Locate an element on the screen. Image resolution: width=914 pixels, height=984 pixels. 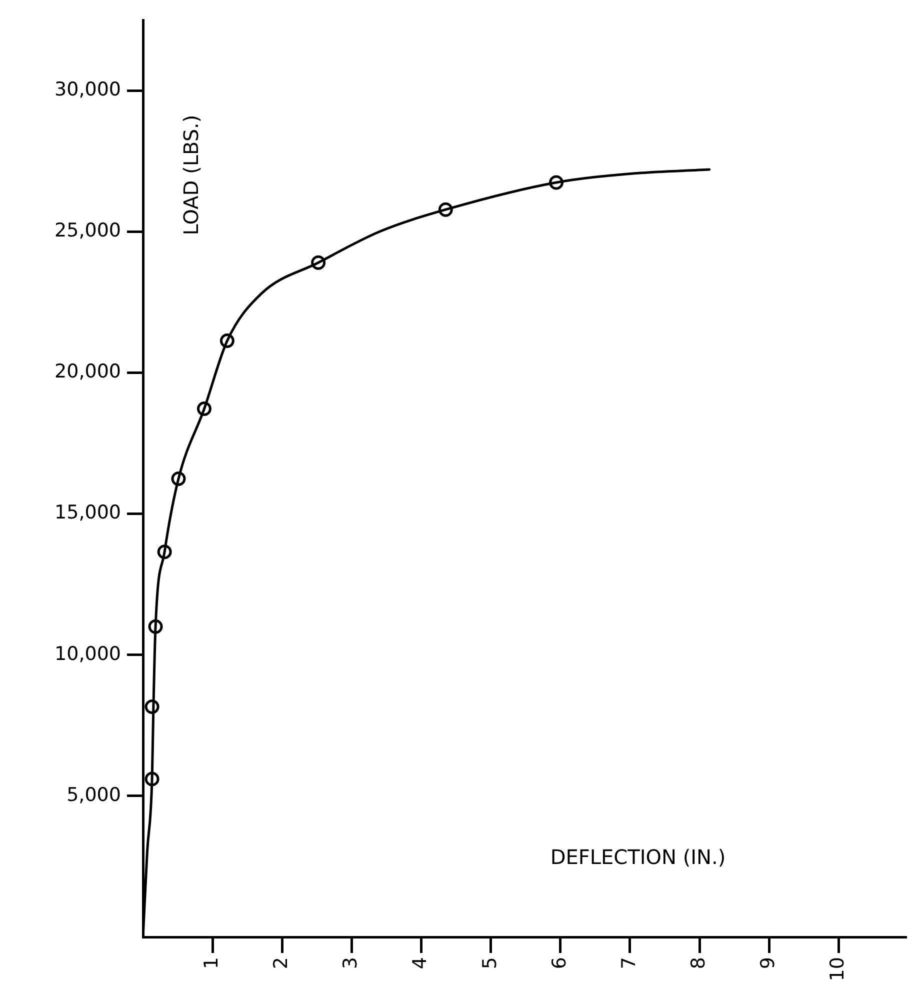
x-tick-label: 7 is located at coordinates (629, 963).